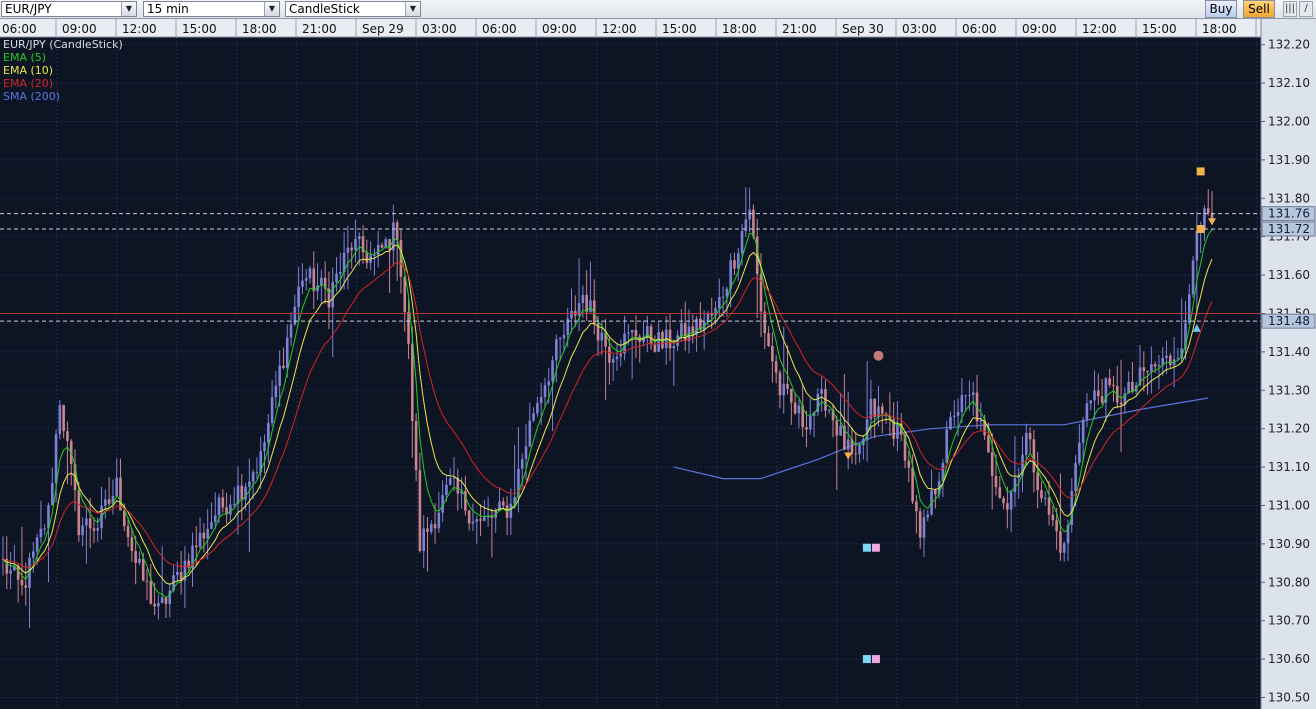 The width and height of the screenshot is (1316, 709). I want to click on time-tick-label: 12:00, so click(139, 29).